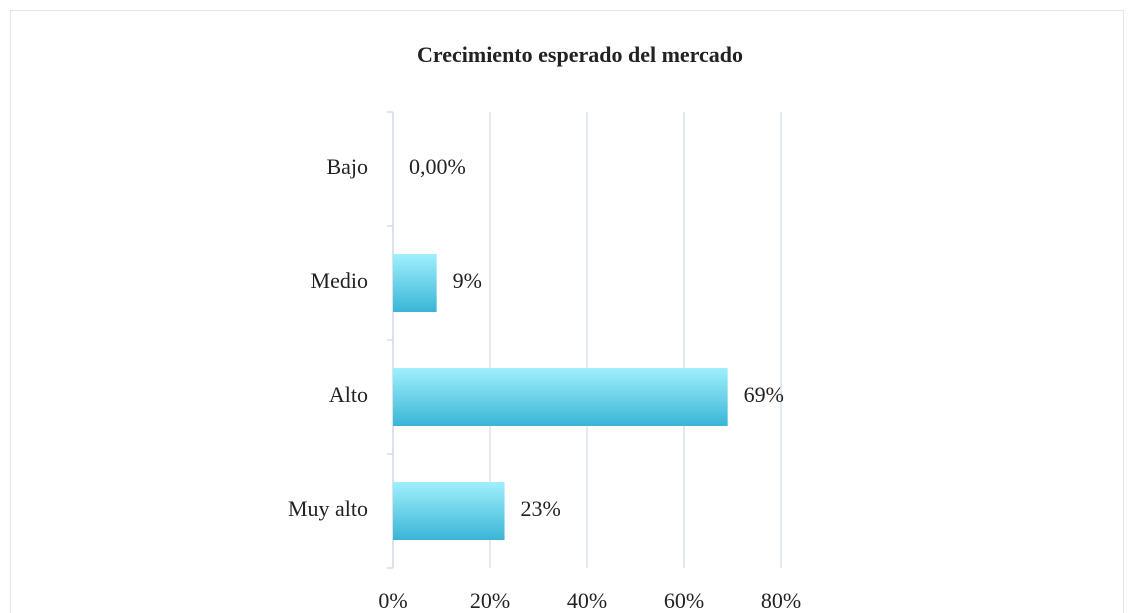  Describe the element at coordinates (437, 166) in the screenshot. I see `value-label: 0,00%` at that location.